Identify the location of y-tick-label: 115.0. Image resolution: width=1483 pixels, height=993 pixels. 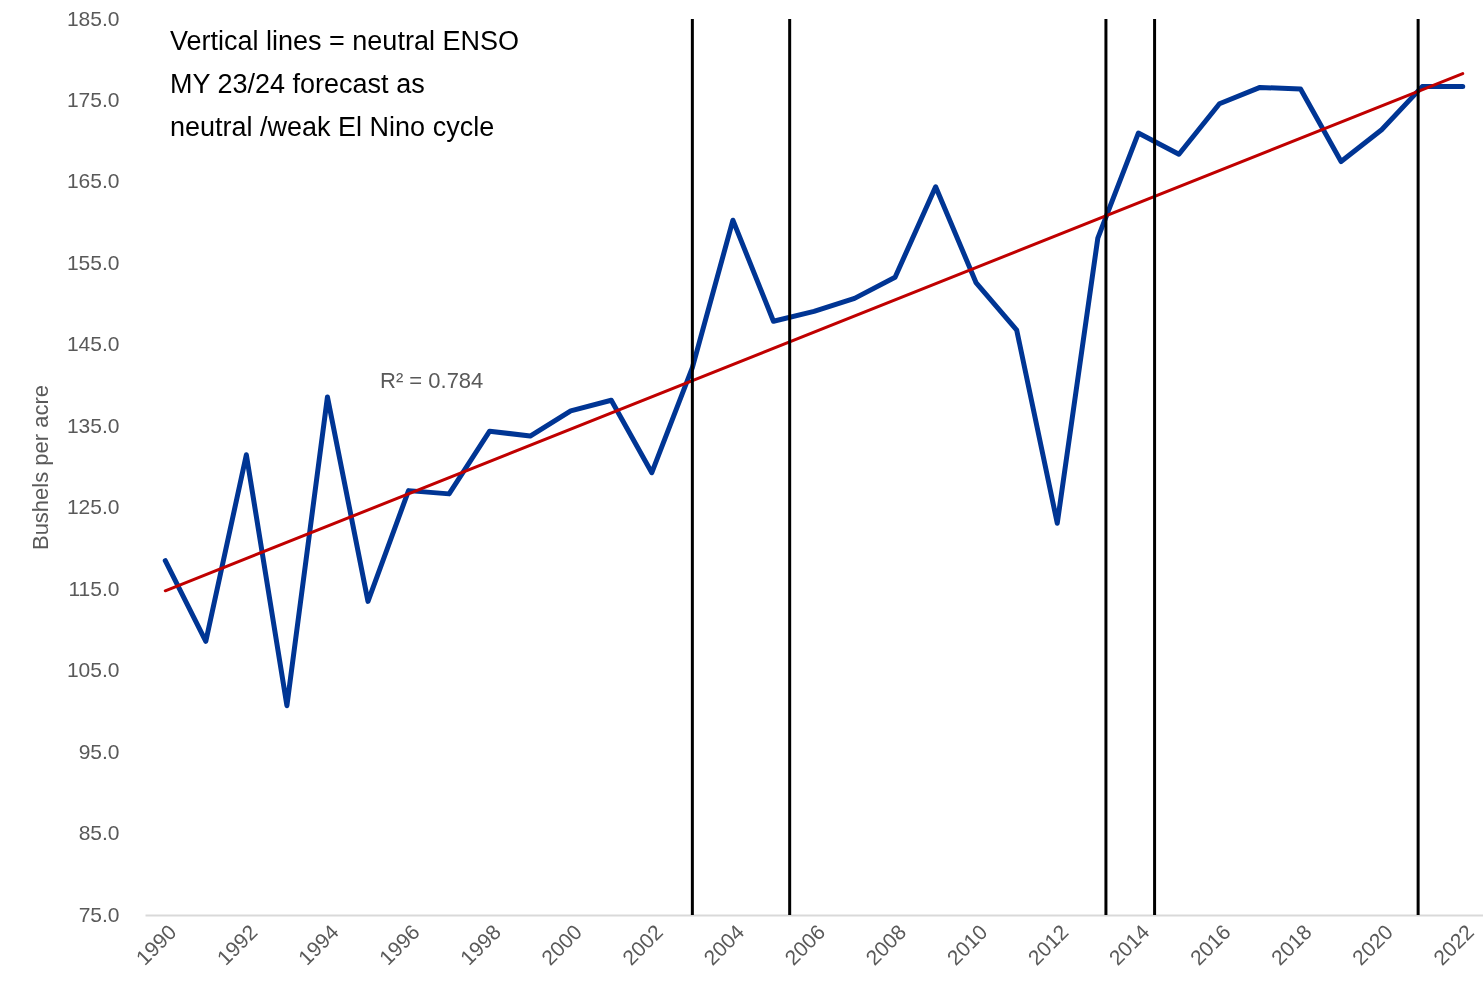
(94, 588).